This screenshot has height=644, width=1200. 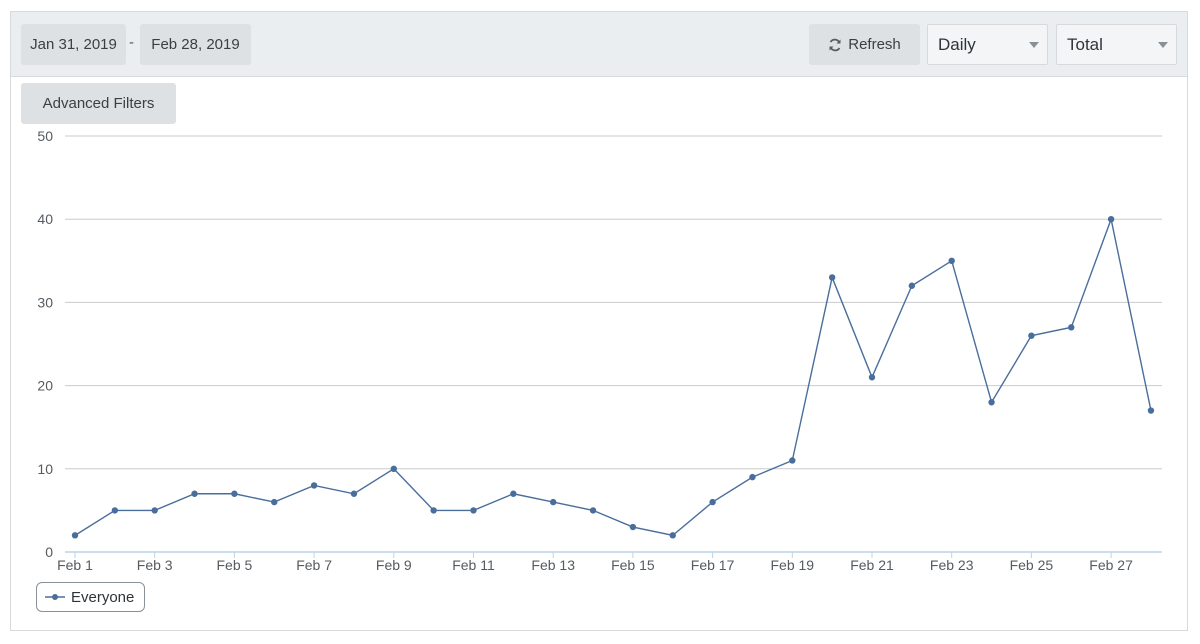 What do you see at coordinates (1116, 44) in the screenshot?
I see `measure-select: Total` at bounding box center [1116, 44].